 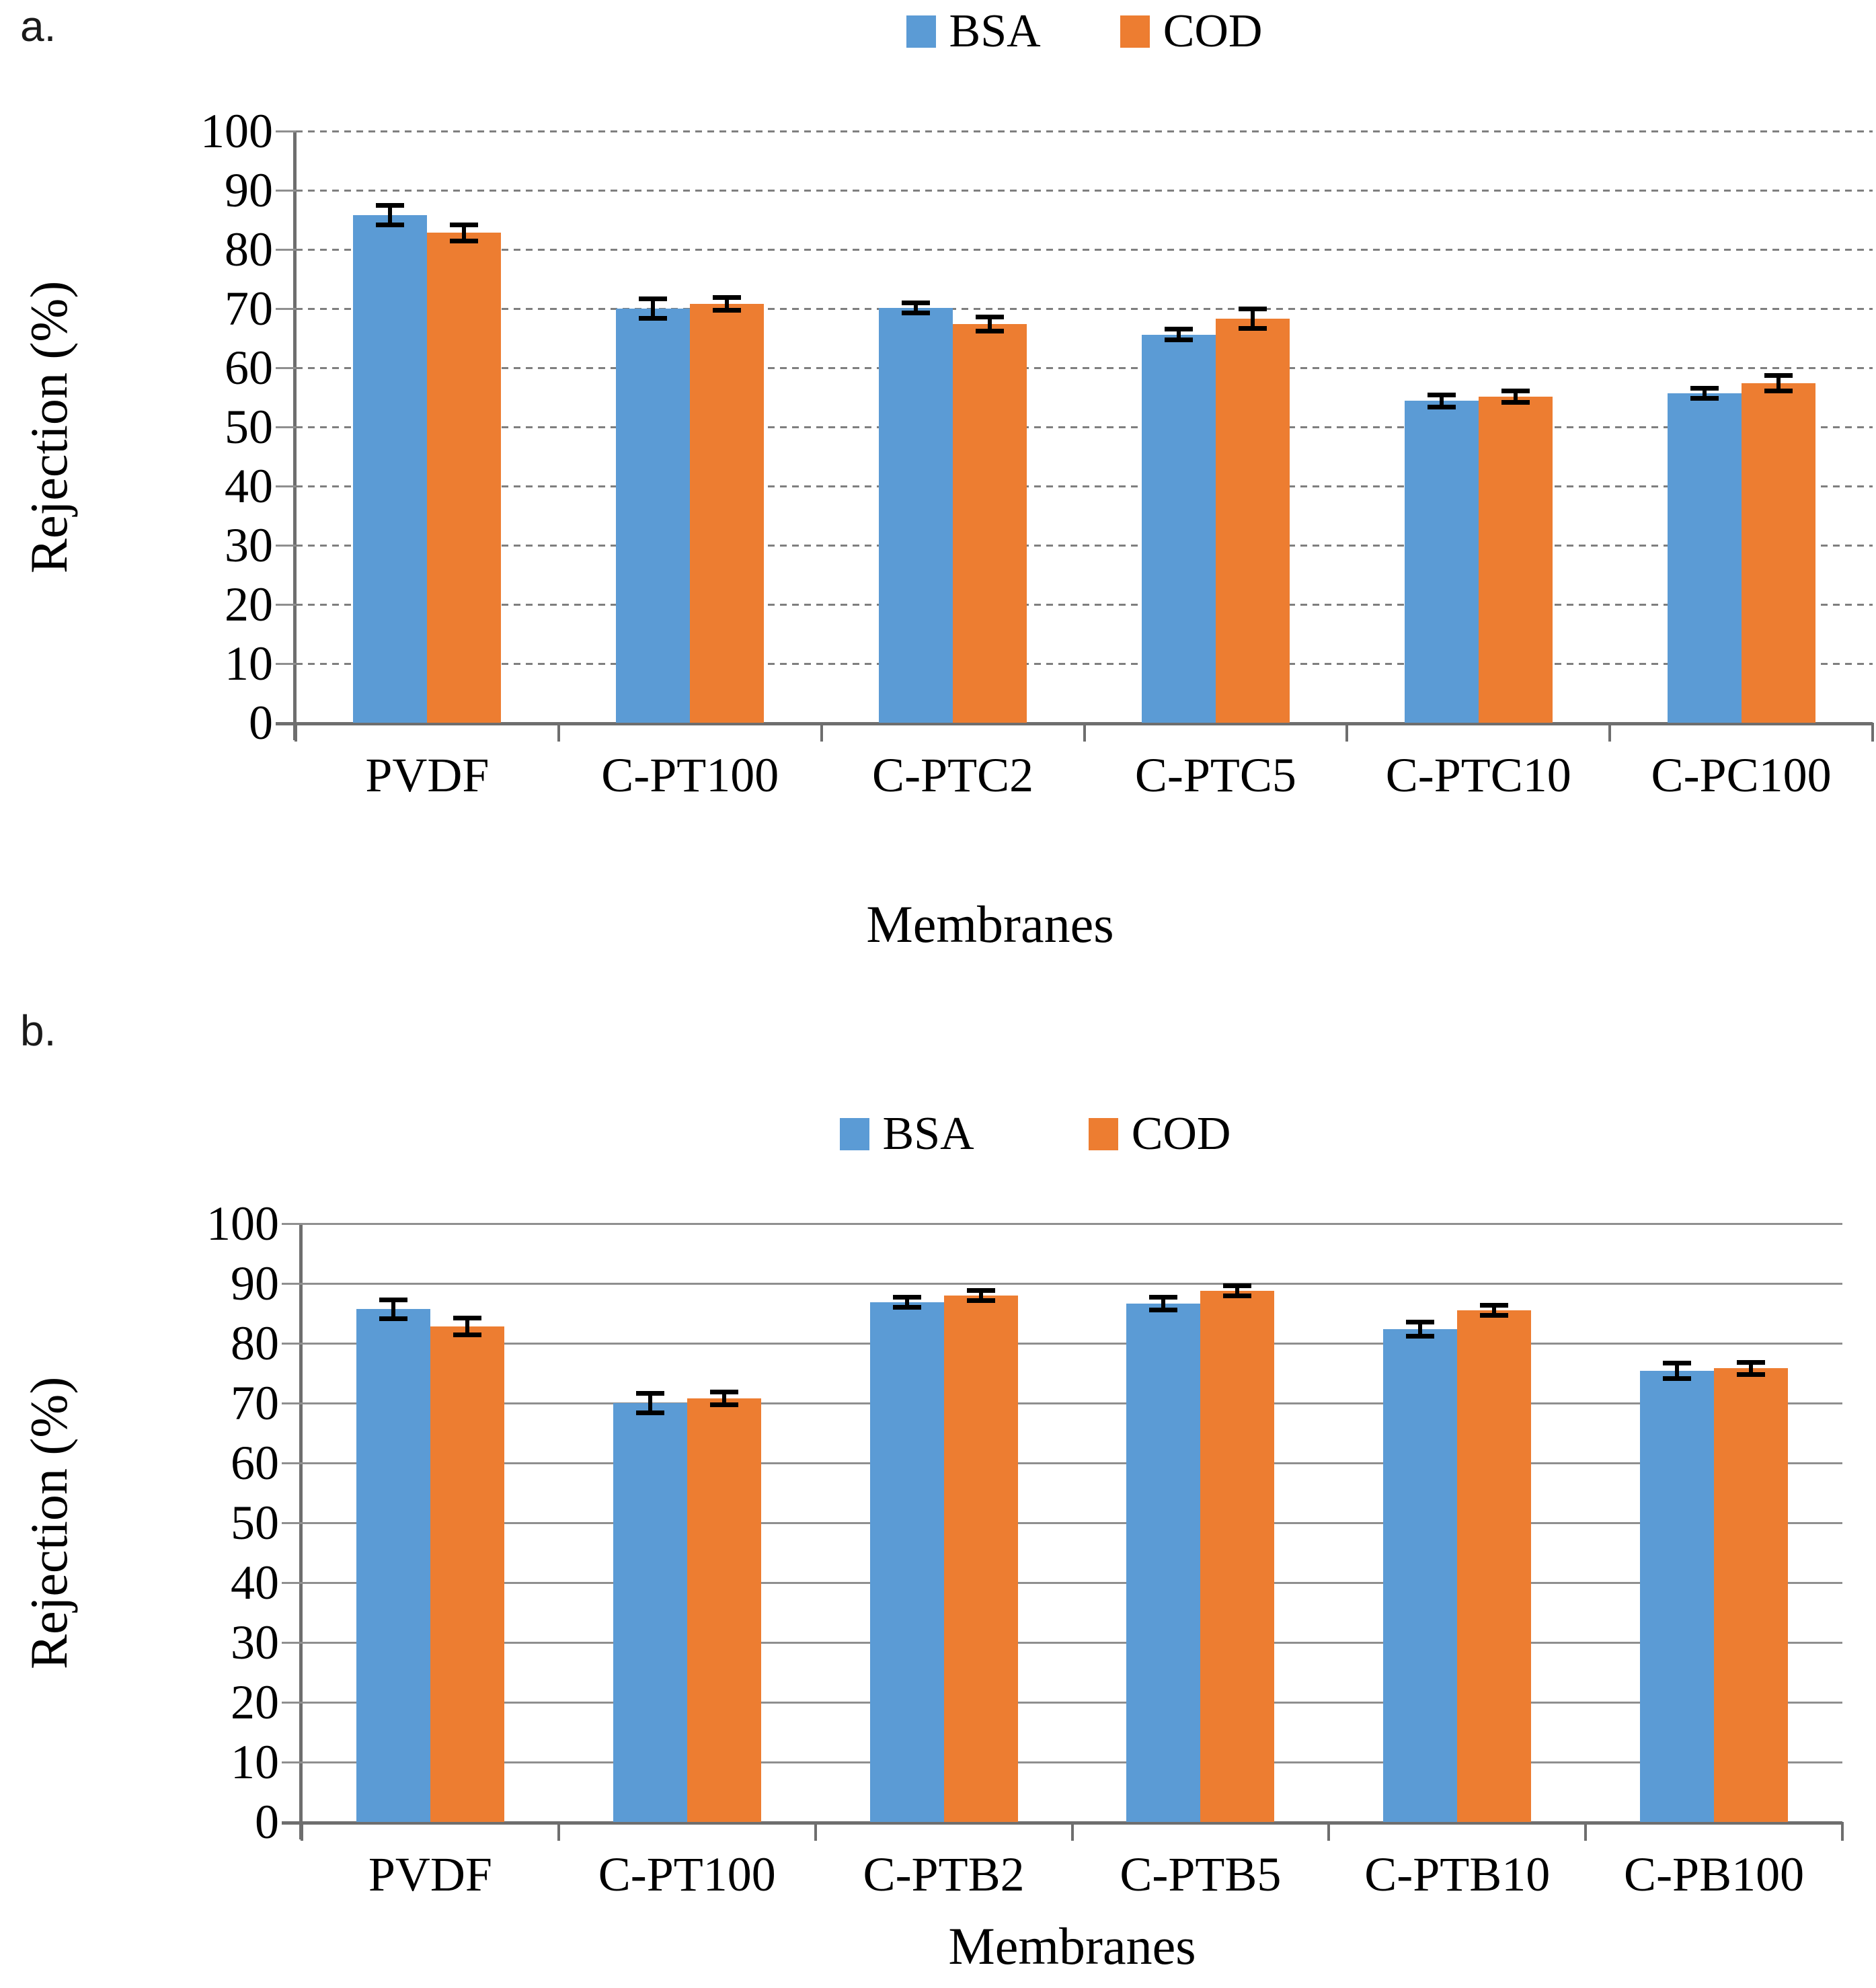 I want to click on error-bar-cod-c-ptc2, so click(x=990, y=323).